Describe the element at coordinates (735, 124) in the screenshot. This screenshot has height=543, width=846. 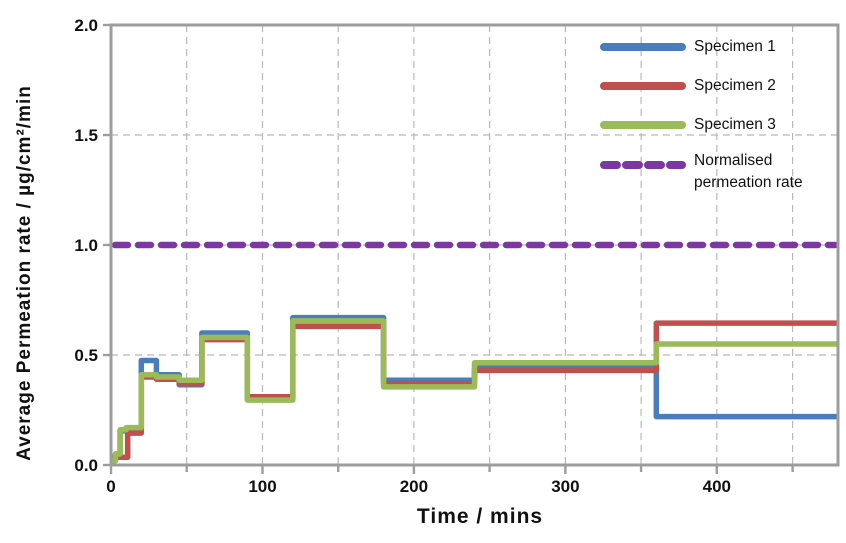
I see `legend-label-specimen-3: Specimen 3` at that location.